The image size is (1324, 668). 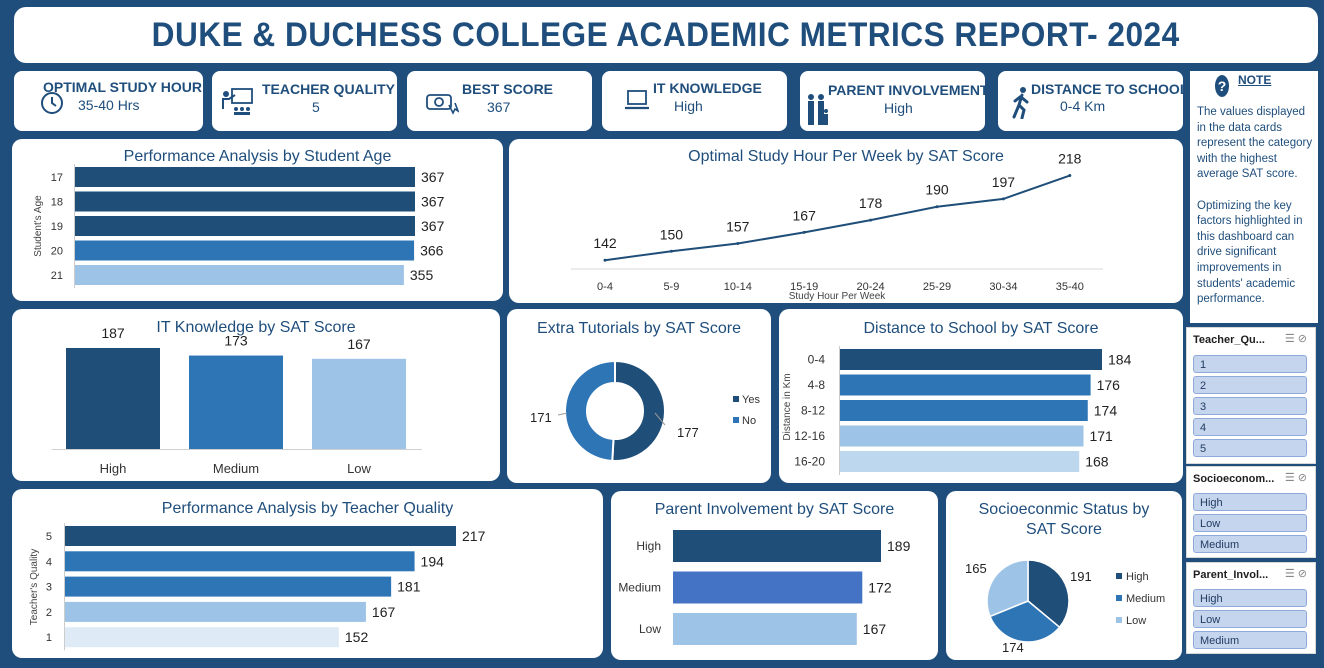 What do you see at coordinates (1222, 86) in the screenshot?
I see `info-icon: ?` at bounding box center [1222, 86].